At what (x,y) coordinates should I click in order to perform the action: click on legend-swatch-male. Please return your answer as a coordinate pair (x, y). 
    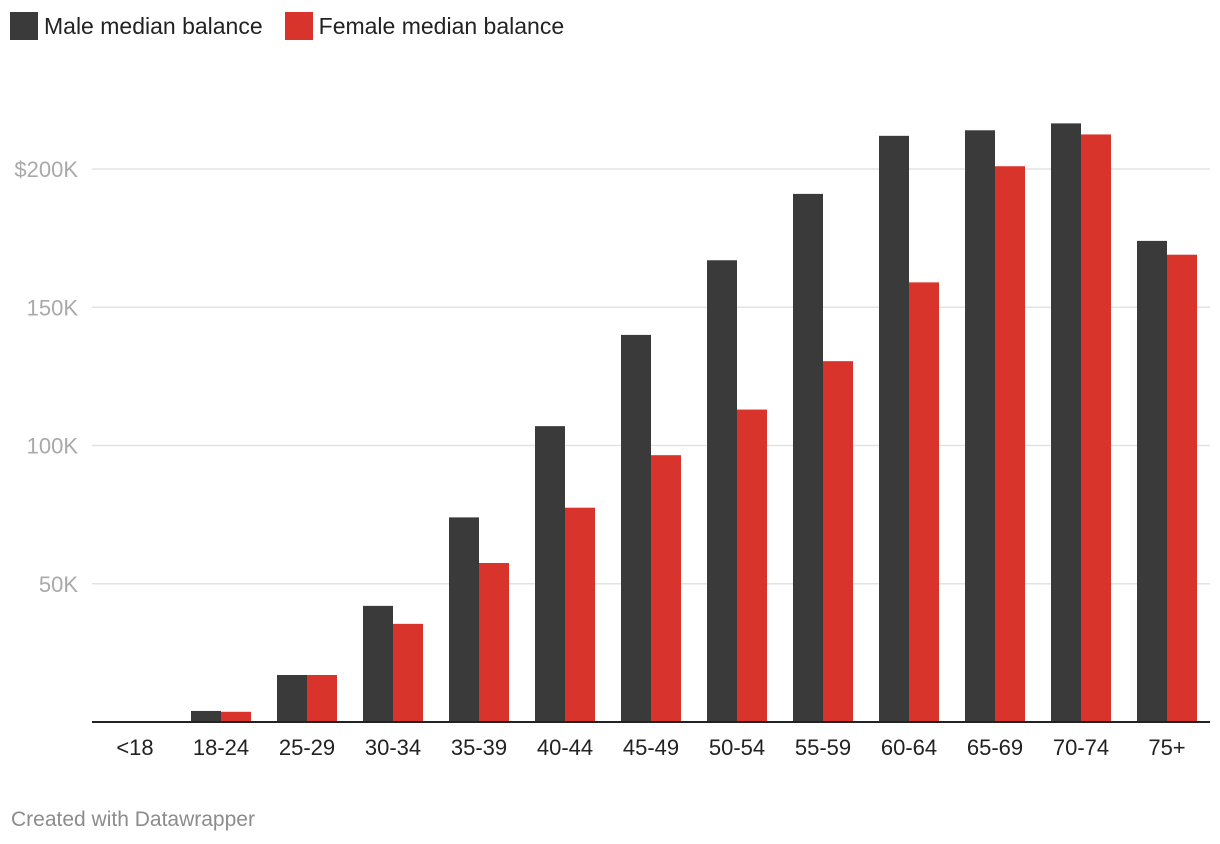
    Looking at the image, I should click on (24, 26).